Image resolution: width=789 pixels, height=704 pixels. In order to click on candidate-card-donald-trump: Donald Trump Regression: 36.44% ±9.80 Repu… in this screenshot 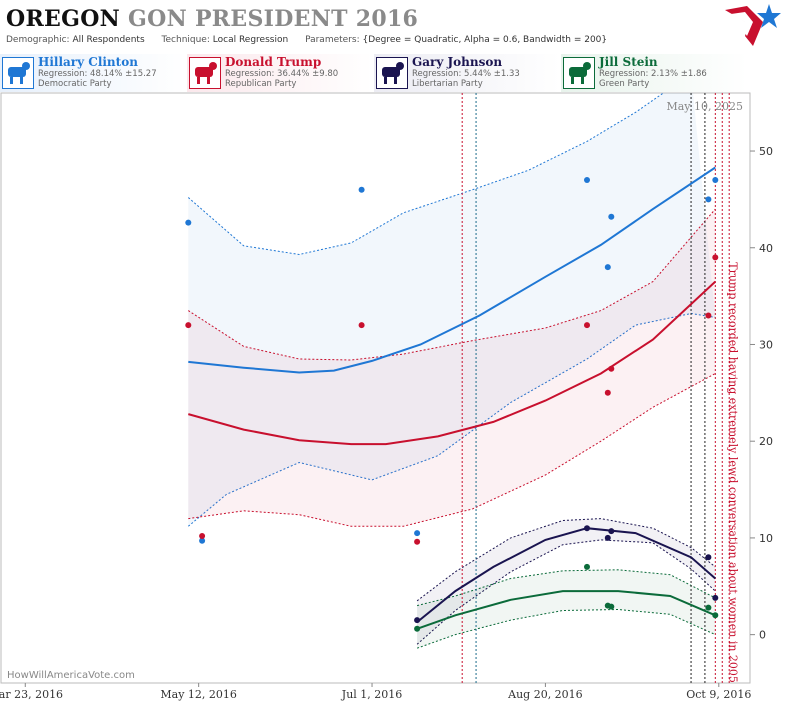, I will do `click(280, 73)`.